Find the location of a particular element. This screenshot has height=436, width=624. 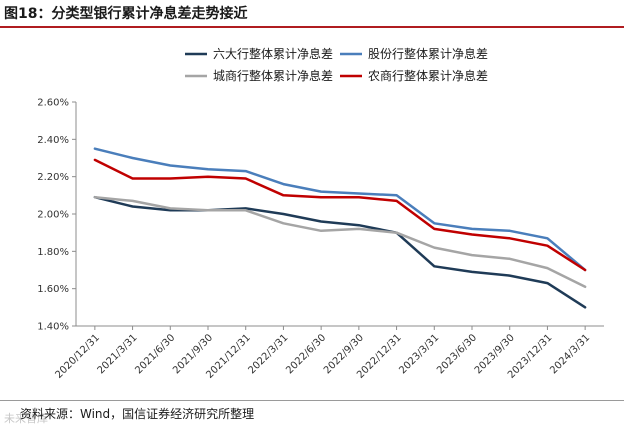

x-tick-label: 2022/6/30 is located at coordinates (306, 354).